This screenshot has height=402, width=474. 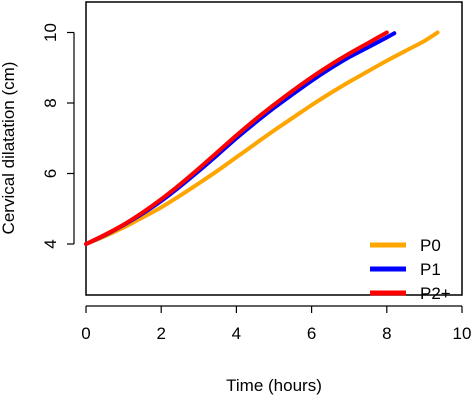 I want to click on x-axis-title: Time (hours), so click(x=274, y=385).